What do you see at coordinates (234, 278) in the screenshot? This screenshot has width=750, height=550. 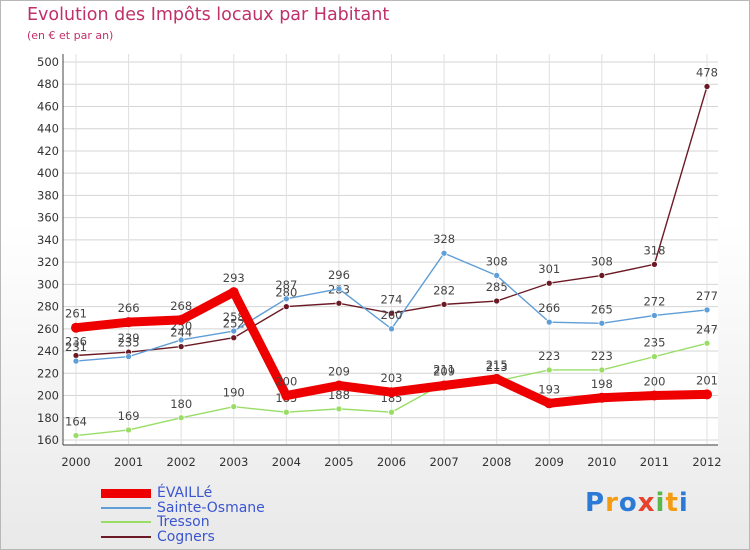 I see `data-label--vaill-: 293` at bounding box center [234, 278].